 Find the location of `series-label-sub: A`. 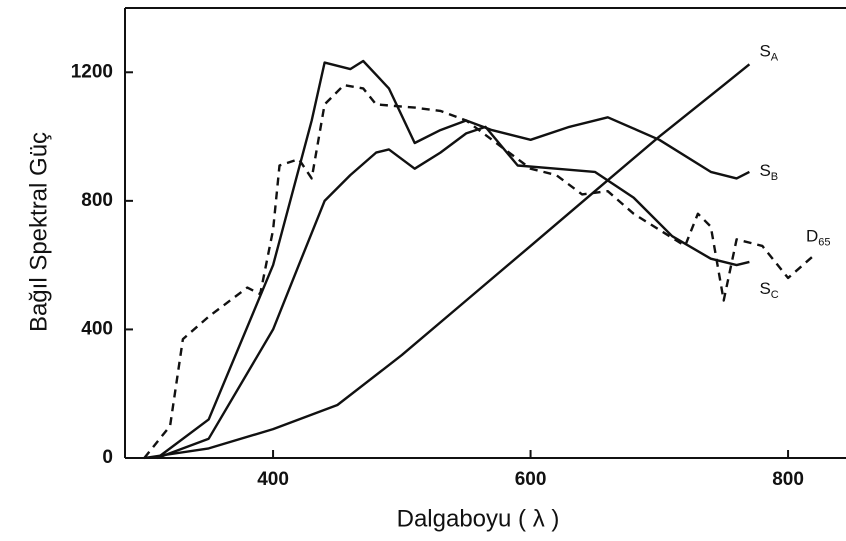

series-label-sub: A is located at coordinates (775, 57).